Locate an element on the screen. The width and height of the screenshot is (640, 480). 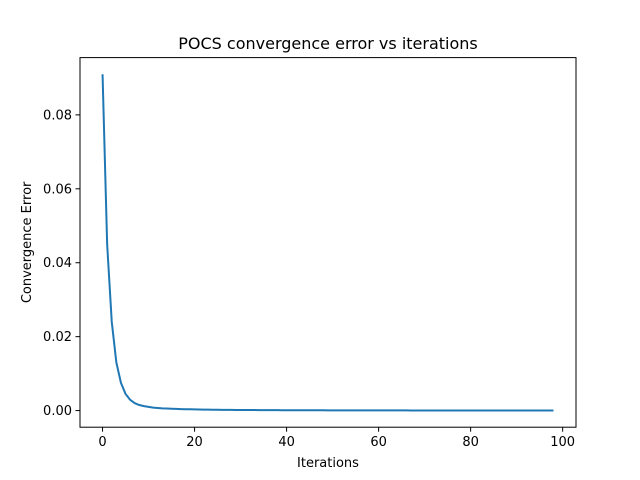
x-axis-label: Iterations is located at coordinates (328, 463).